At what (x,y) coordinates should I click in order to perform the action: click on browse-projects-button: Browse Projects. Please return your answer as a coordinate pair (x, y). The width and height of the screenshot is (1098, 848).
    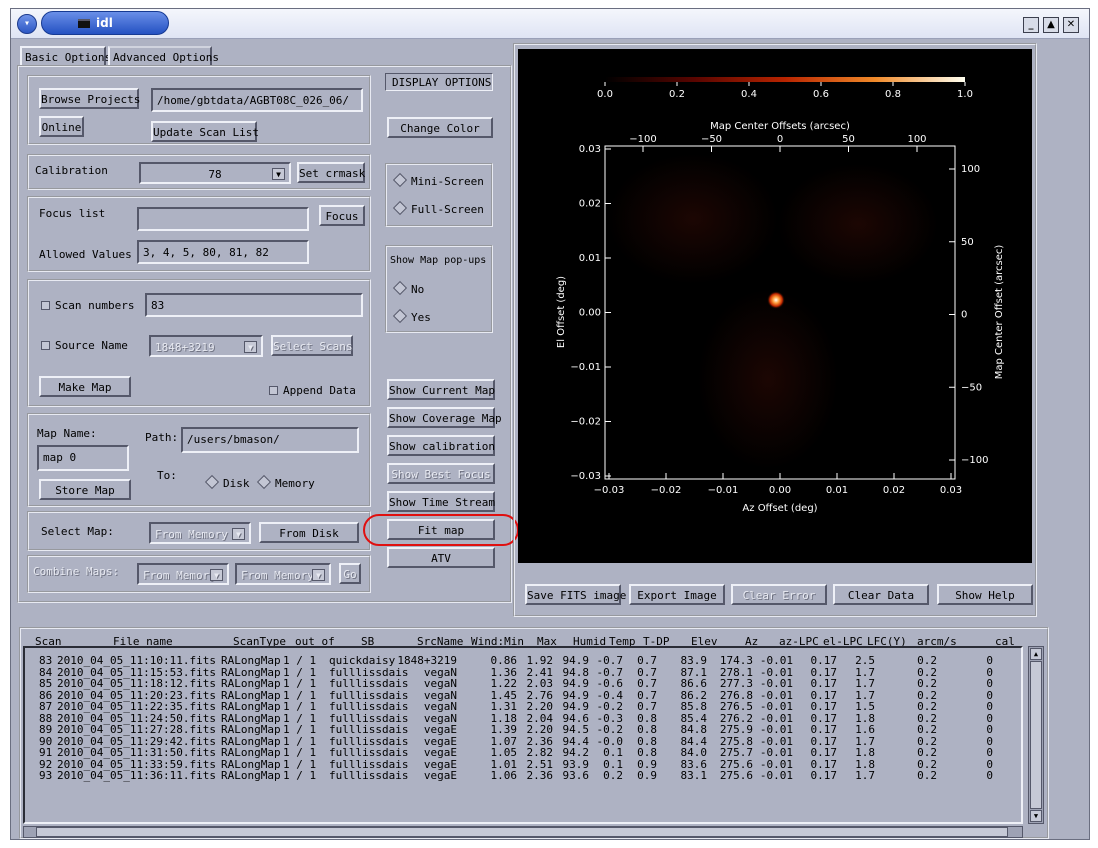
    Looking at the image, I should click on (89, 98).